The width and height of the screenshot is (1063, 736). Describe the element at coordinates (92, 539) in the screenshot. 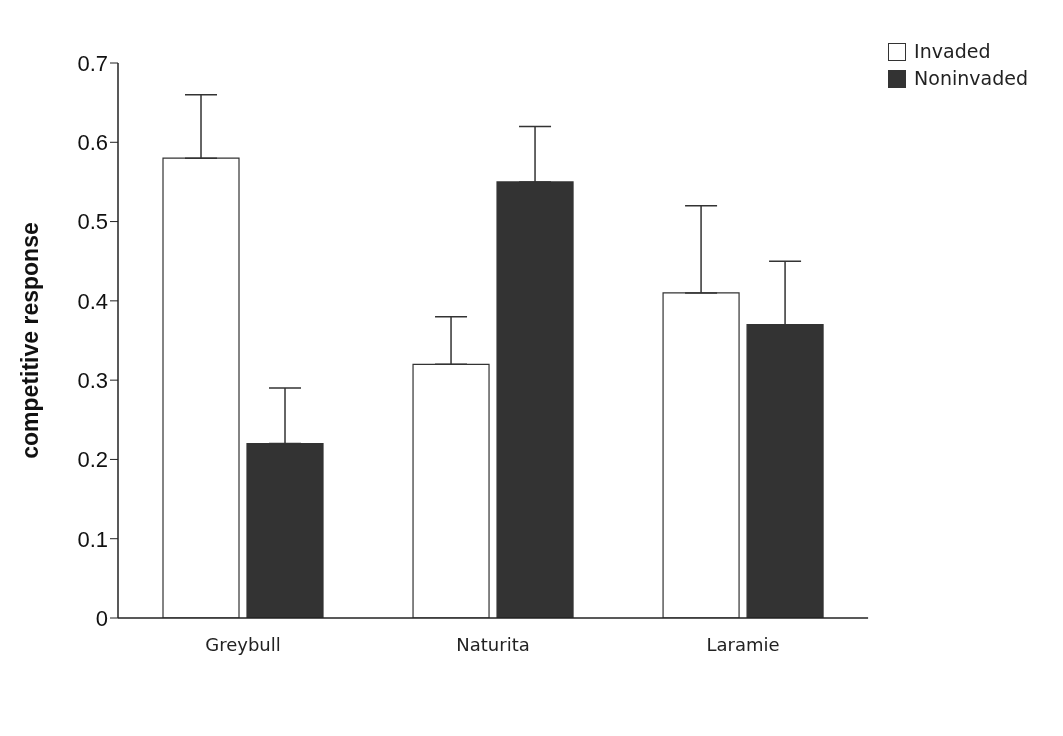

I see `y-tick-label: 0.1` at that location.